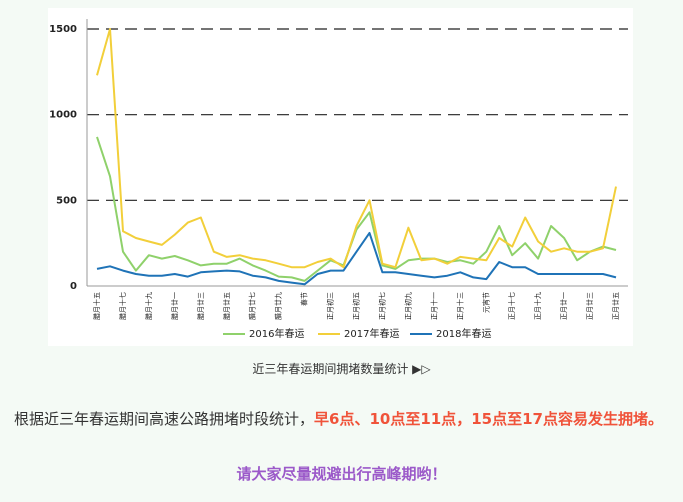 The height and width of the screenshot is (502, 683). I want to click on x-tick-label: 腊月廿三, so click(200, 306).